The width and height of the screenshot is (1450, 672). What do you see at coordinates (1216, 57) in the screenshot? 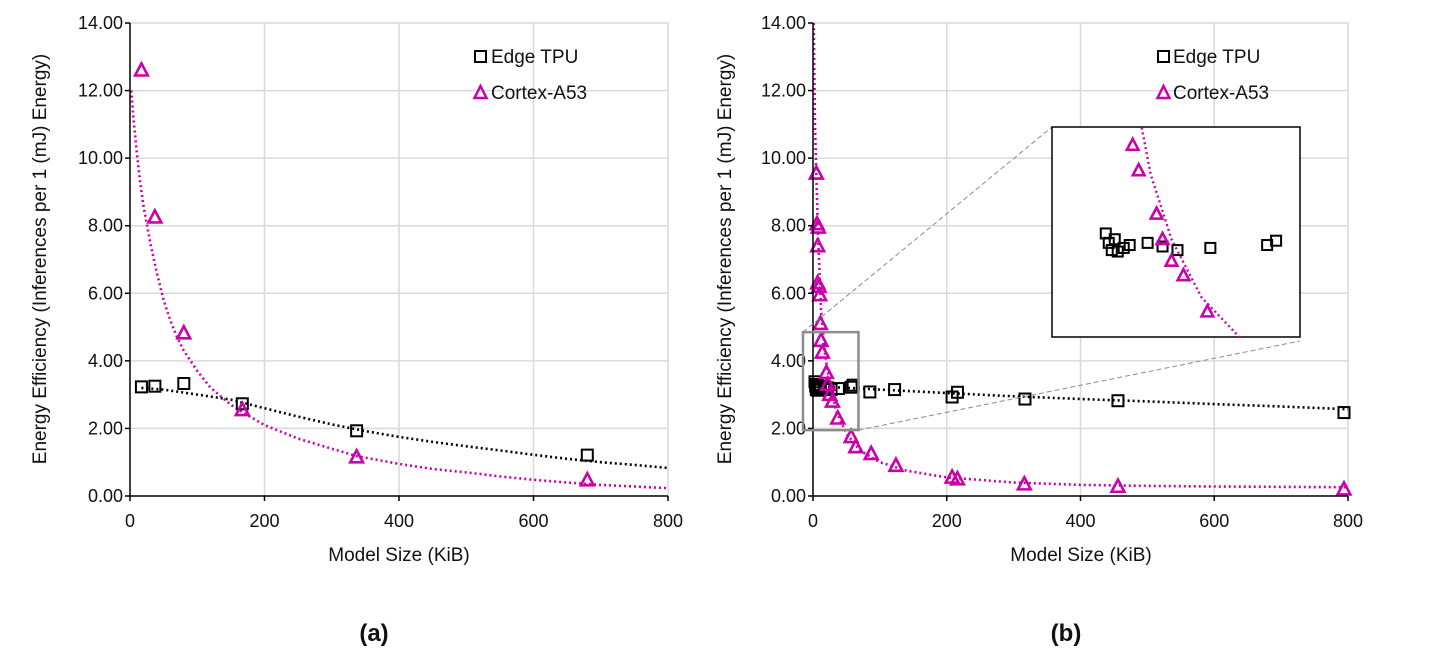
I see `chart-b-legend-label-edge-tpu: Edge TPU` at bounding box center [1216, 57].